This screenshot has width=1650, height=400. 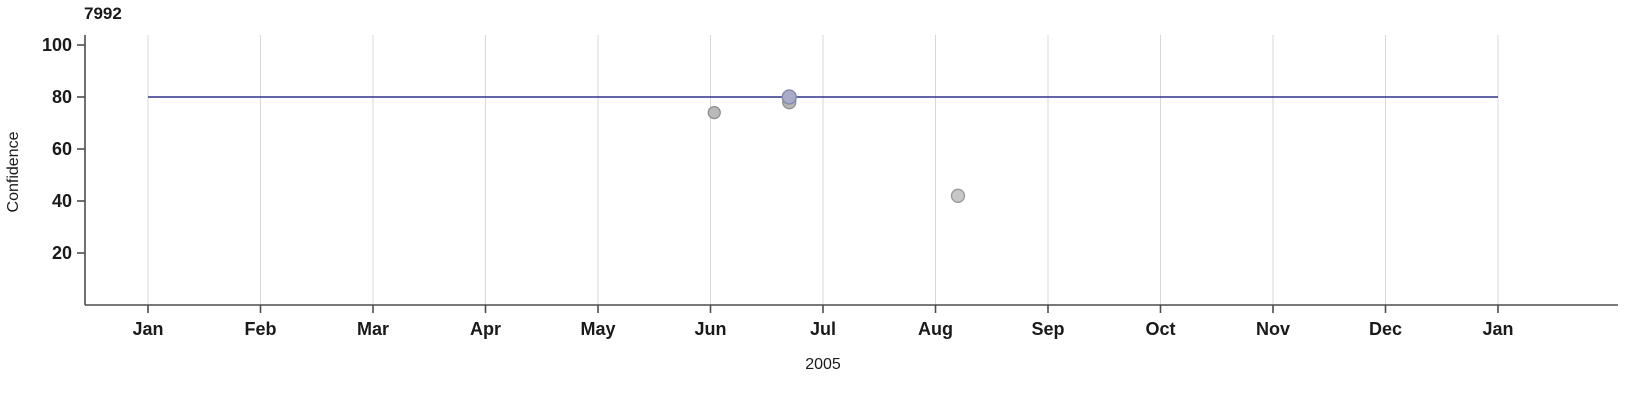 I want to click on x-tick-label: Feb, so click(x=260, y=329).